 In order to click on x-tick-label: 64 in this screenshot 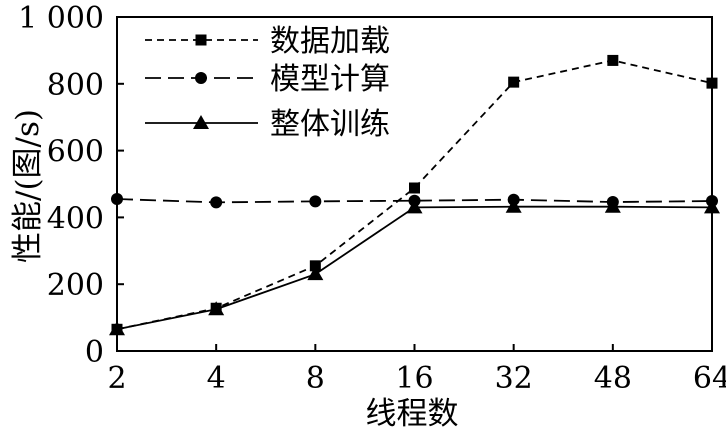, I will do `click(709, 378)`.